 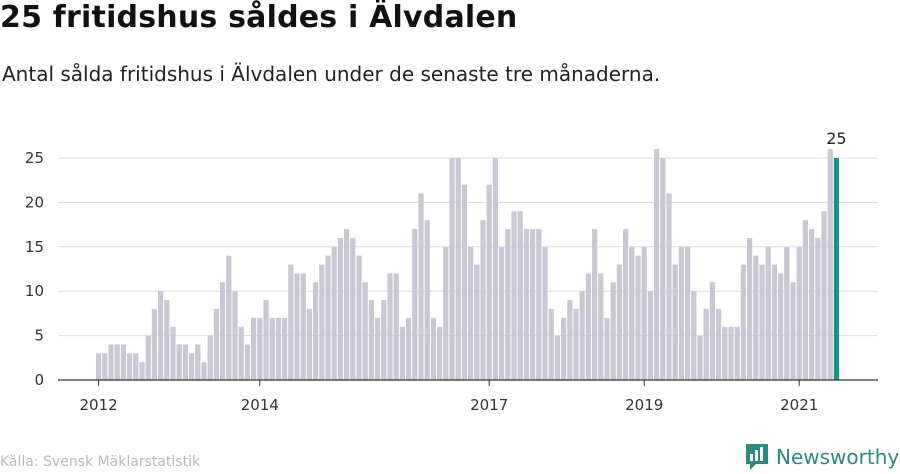 What do you see at coordinates (34, 202) in the screenshot?
I see `y-tick-label: 20` at bounding box center [34, 202].